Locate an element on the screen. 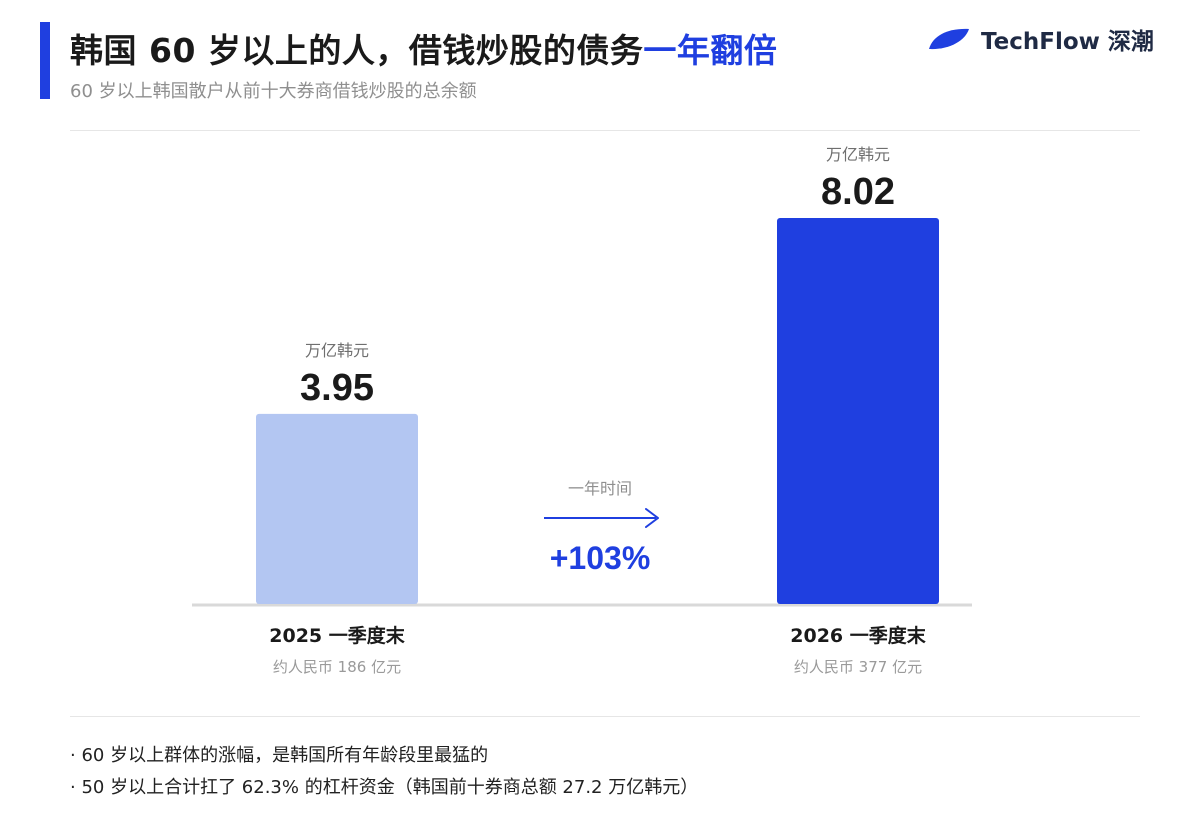  header-divider is located at coordinates (605, 130).